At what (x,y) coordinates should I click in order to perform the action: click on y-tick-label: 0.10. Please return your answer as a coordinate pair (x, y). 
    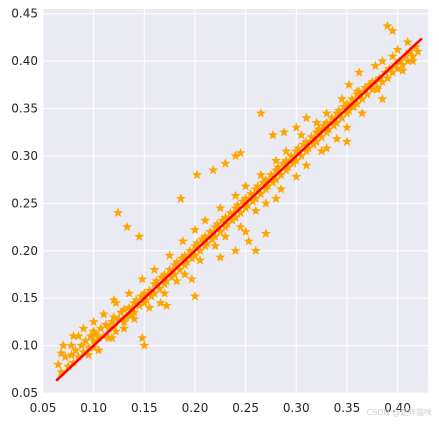
    Looking at the image, I should click on (24, 346).